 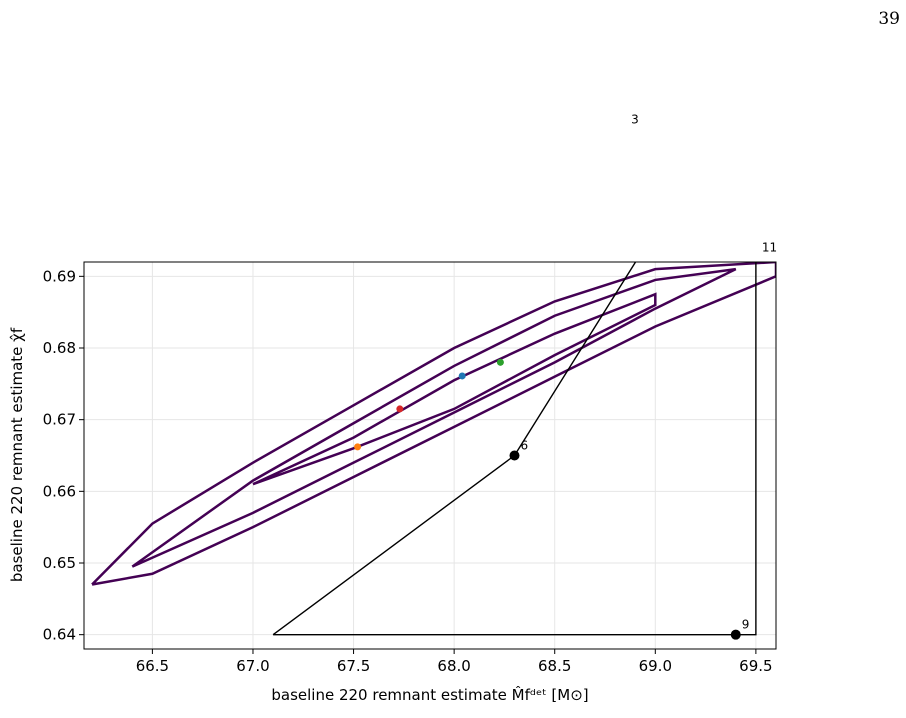 What do you see at coordinates (59, 348) in the screenshot?
I see `y-tick-label: 0.68` at bounding box center [59, 348].